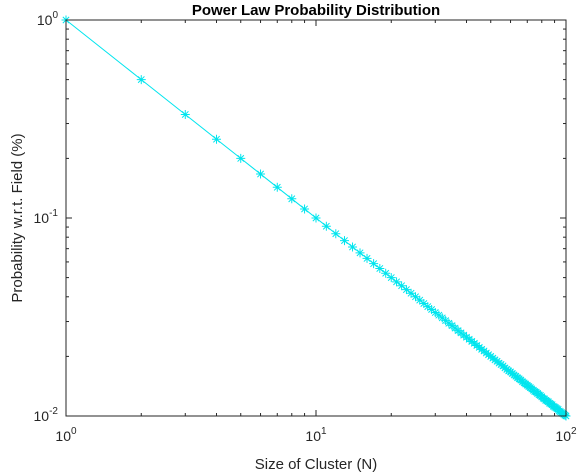  I want to click on y-tick-label: 10⁰, so click(48, 19).